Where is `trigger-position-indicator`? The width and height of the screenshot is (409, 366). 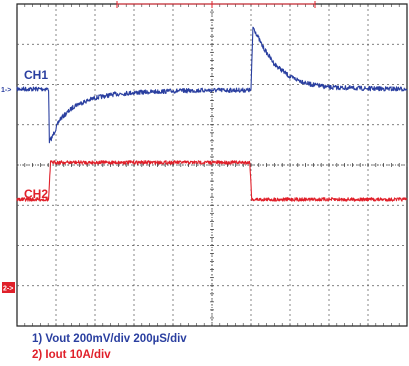 trigger-position-indicator is located at coordinates (216, 4).